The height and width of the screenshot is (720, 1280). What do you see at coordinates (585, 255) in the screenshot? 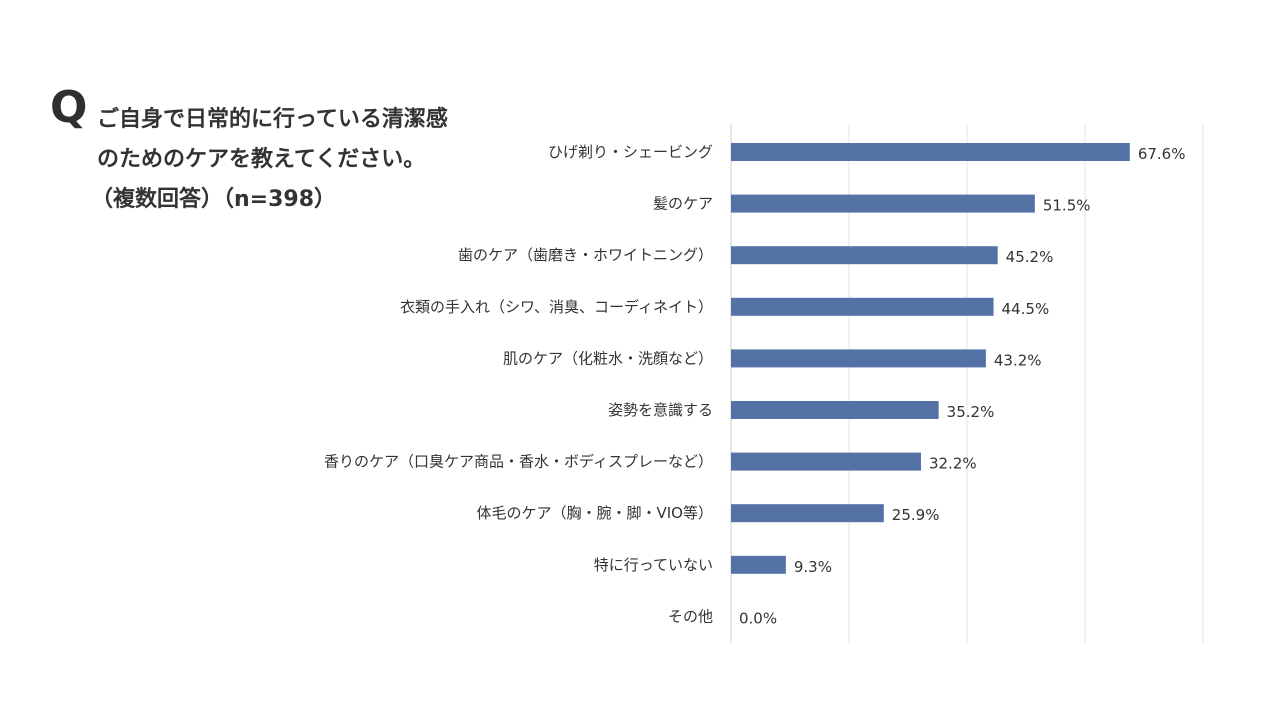
I see `category-label: 歯のケア（歯磨き・ホワイトニング）` at bounding box center [585, 255].